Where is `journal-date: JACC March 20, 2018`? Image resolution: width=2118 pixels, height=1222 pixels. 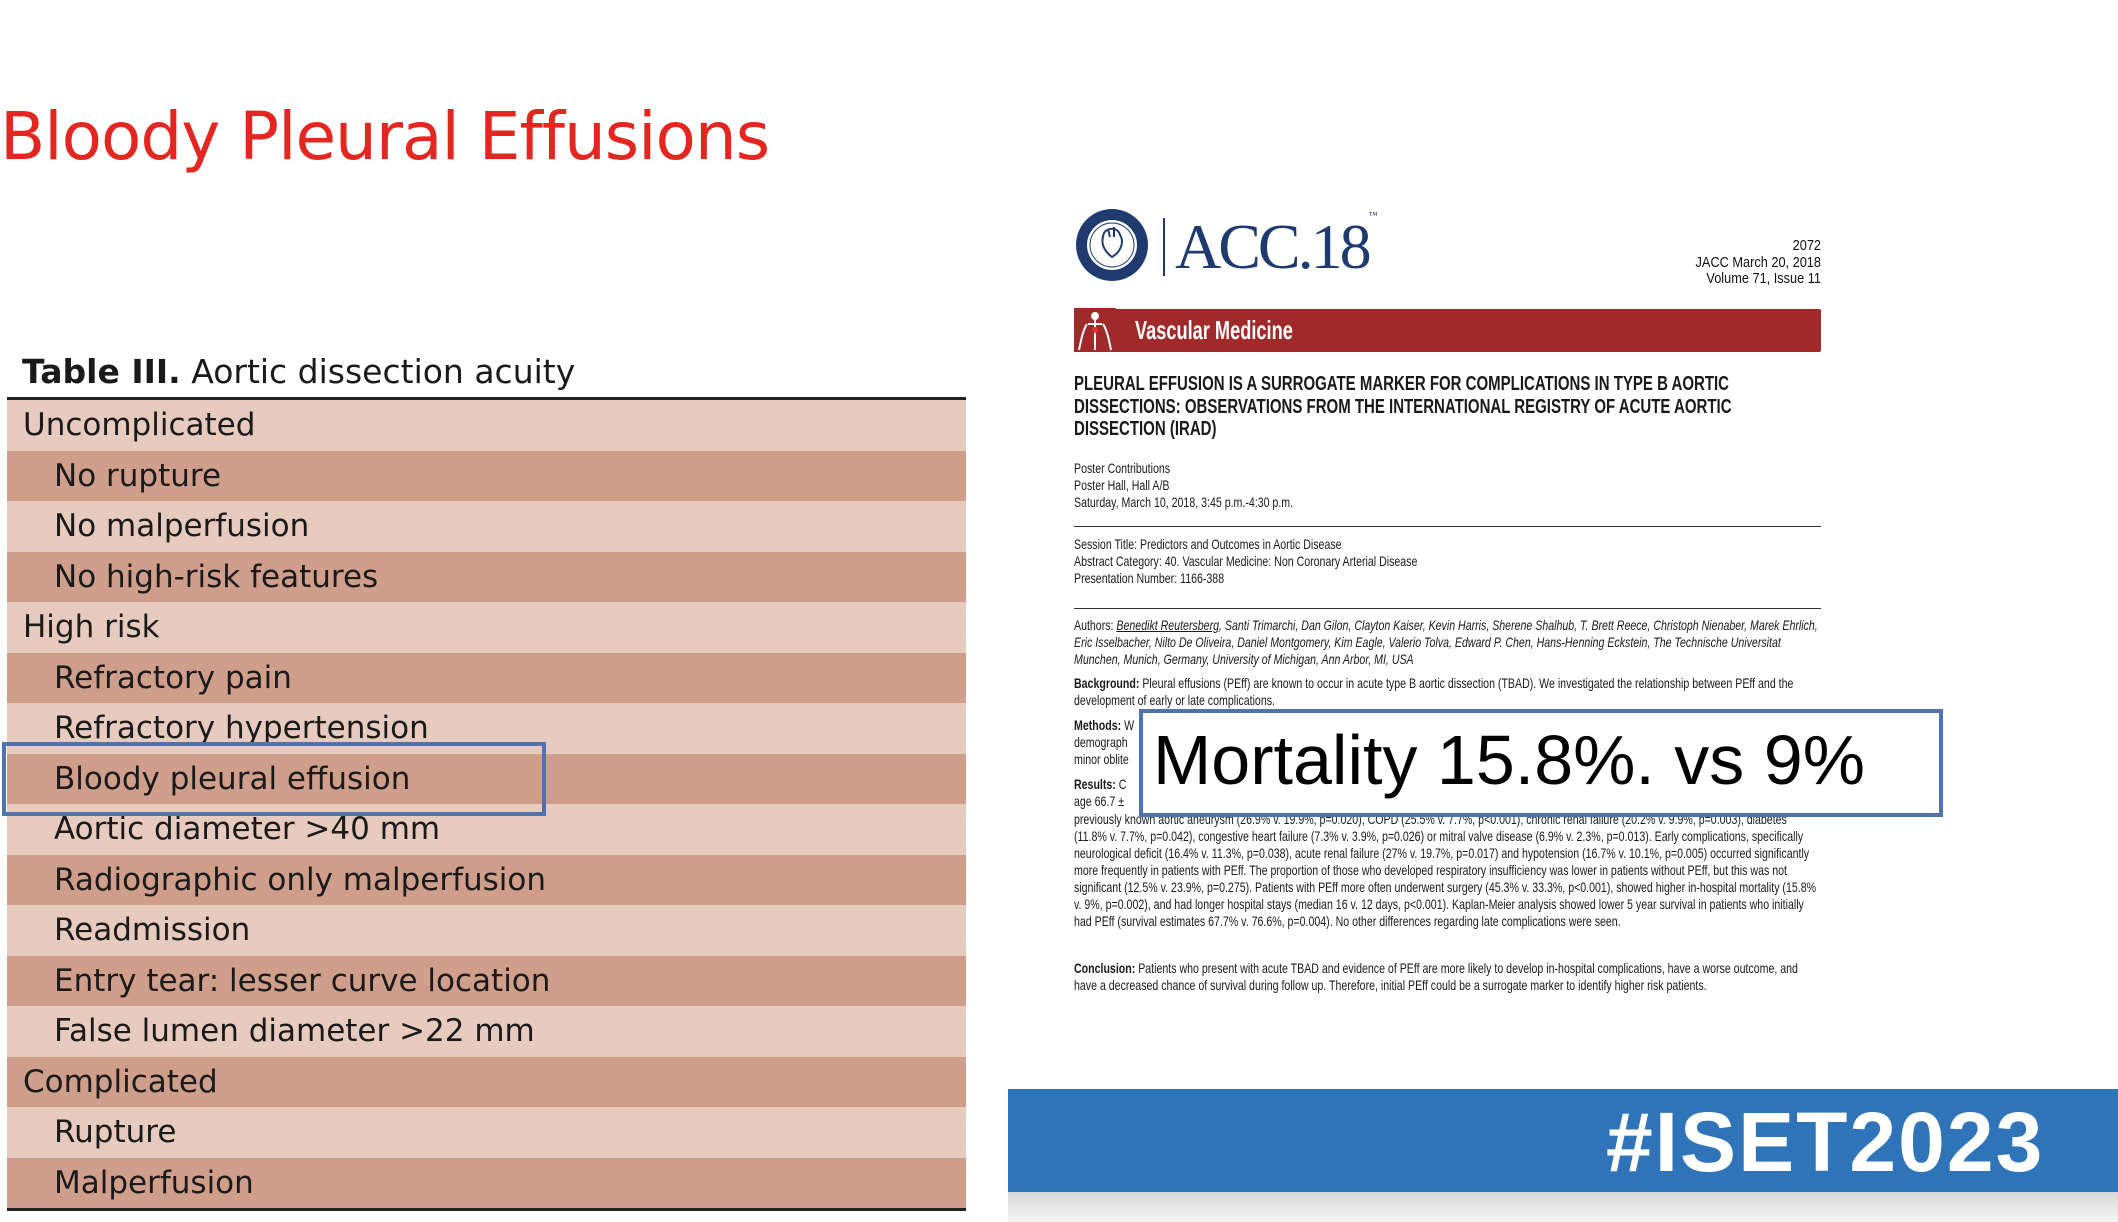
journal-date: JACC March 20, 2018 is located at coordinates (1758, 262).